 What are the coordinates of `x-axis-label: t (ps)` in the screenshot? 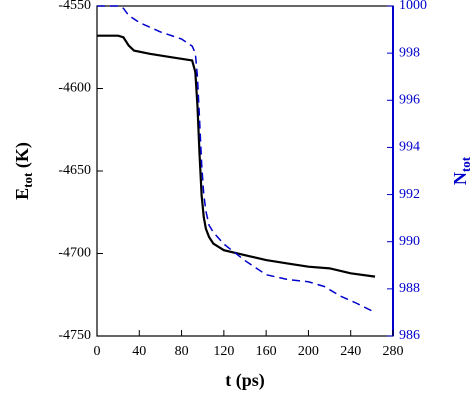 It's located at (245, 380).